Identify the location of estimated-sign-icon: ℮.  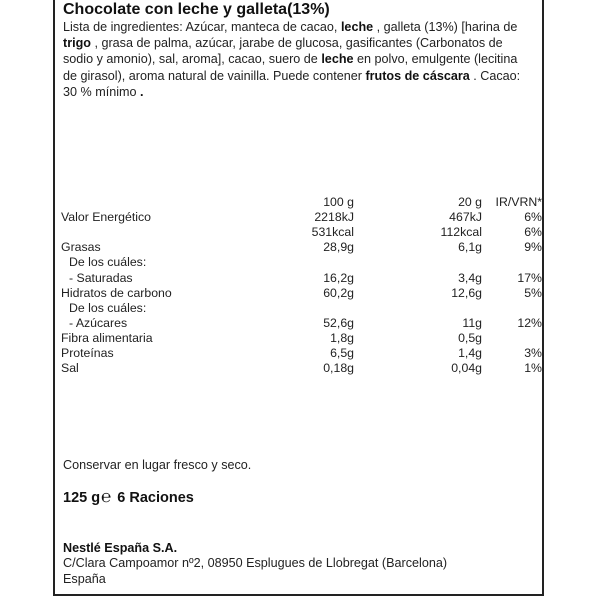
(106, 496).